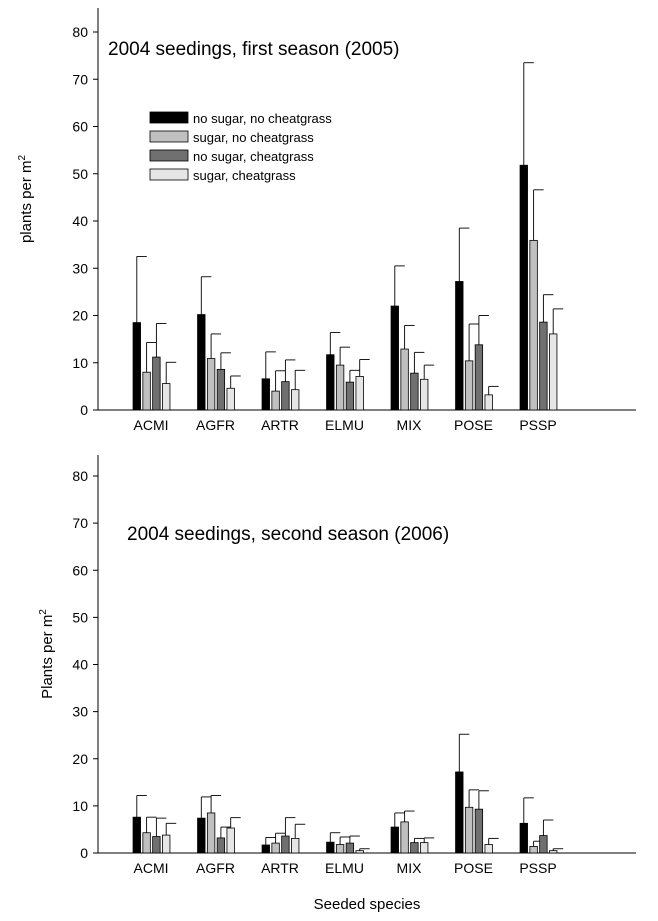  What do you see at coordinates (26, 199) in the screenshot?
I see `panel1-y-axis-label: plants per m2` at bounding box center [26, 199].